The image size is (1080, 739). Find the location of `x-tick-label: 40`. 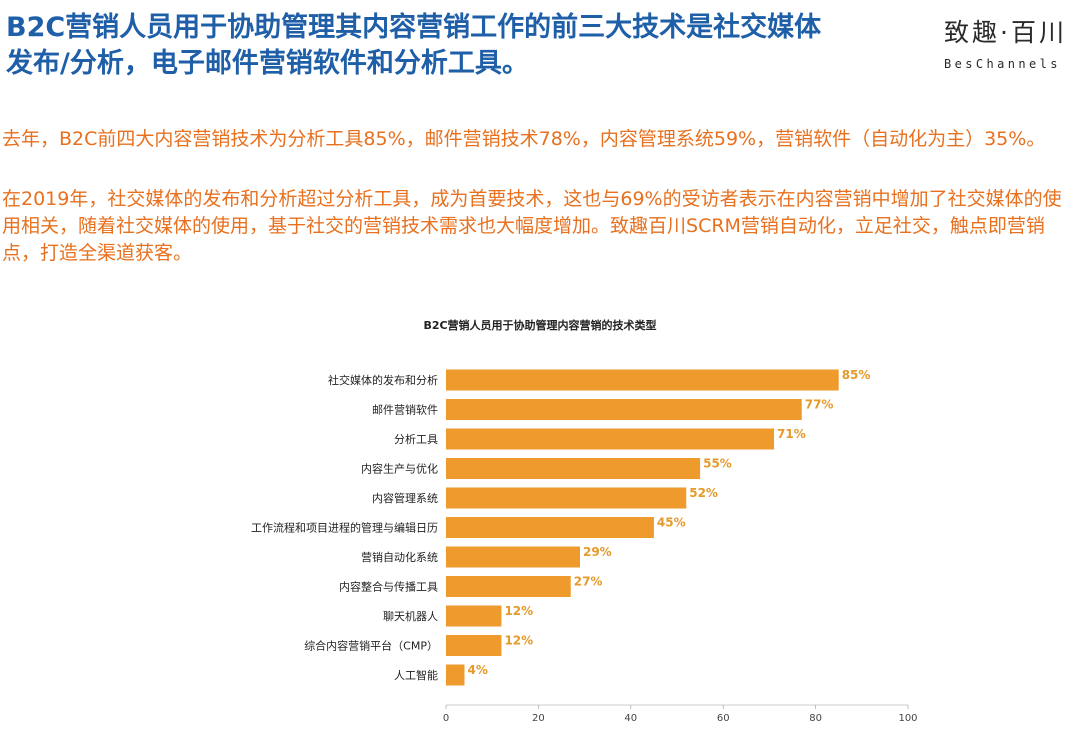

x-tick-label: 40 is located at coordinates (630, 718).